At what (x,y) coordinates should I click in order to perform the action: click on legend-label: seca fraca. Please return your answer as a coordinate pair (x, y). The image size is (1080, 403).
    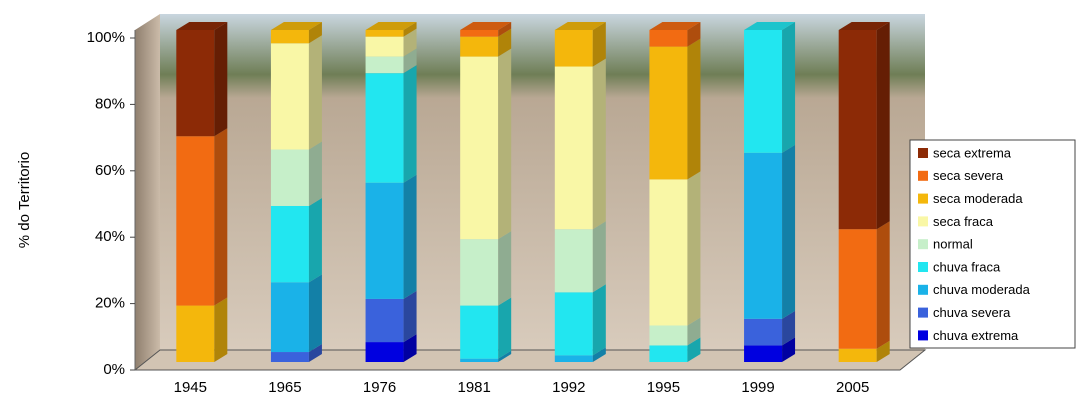
    Looking at the image, I should click on (963, 221).